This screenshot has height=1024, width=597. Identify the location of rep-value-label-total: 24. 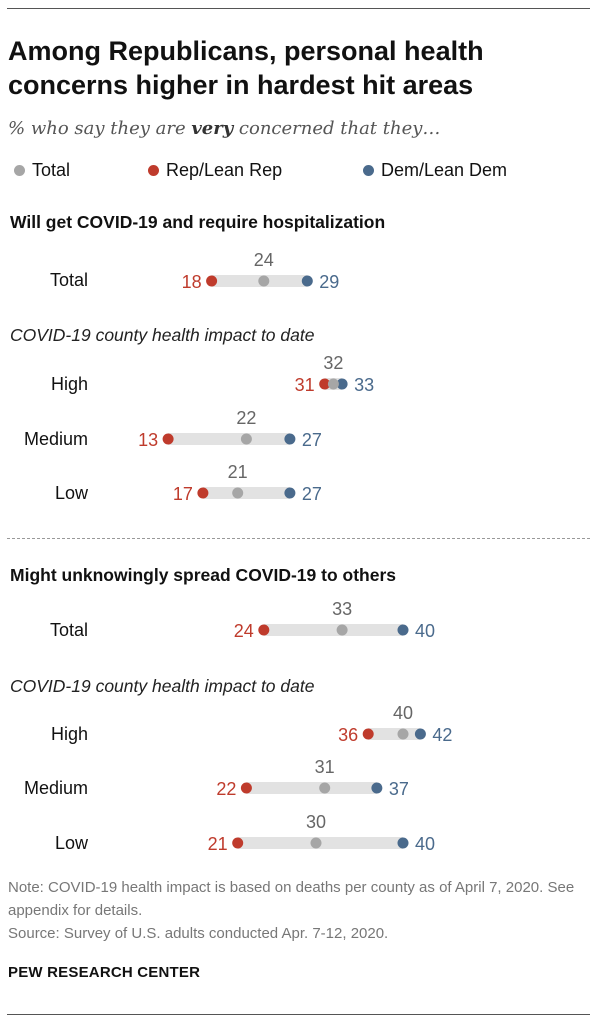
(244, 631).